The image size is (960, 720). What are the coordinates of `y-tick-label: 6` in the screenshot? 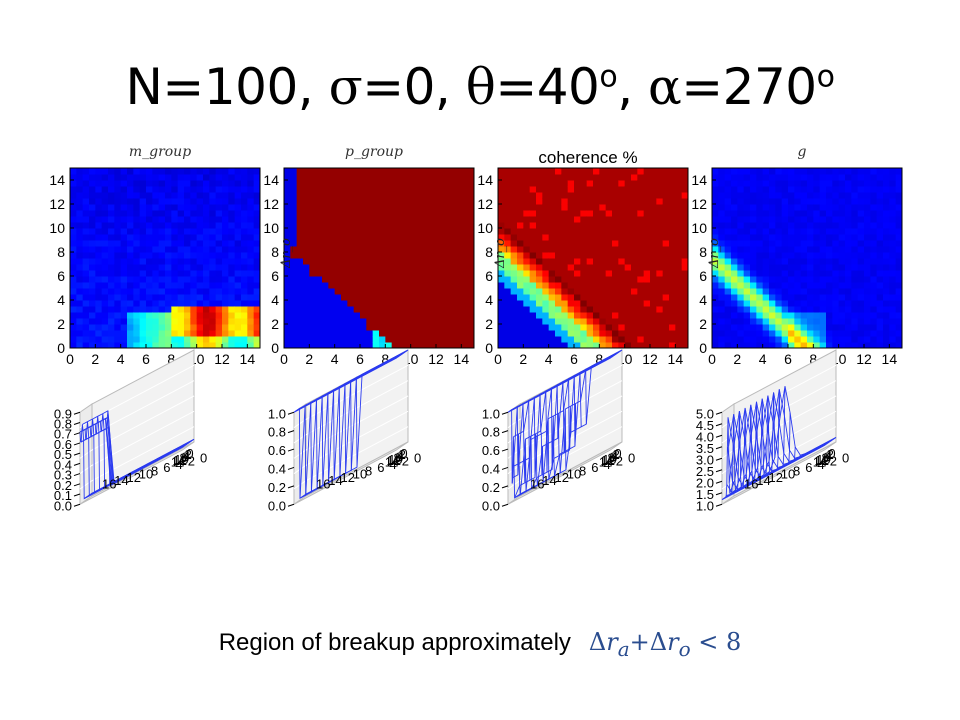 It's located at (703, 276).